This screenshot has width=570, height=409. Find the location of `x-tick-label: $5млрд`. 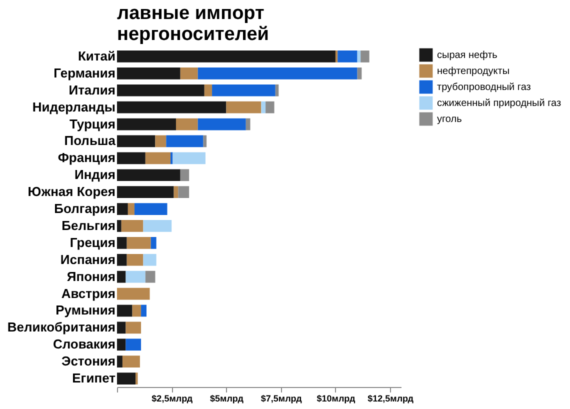

x-tick-label: $5млрд is located at coordinates (227, 399).